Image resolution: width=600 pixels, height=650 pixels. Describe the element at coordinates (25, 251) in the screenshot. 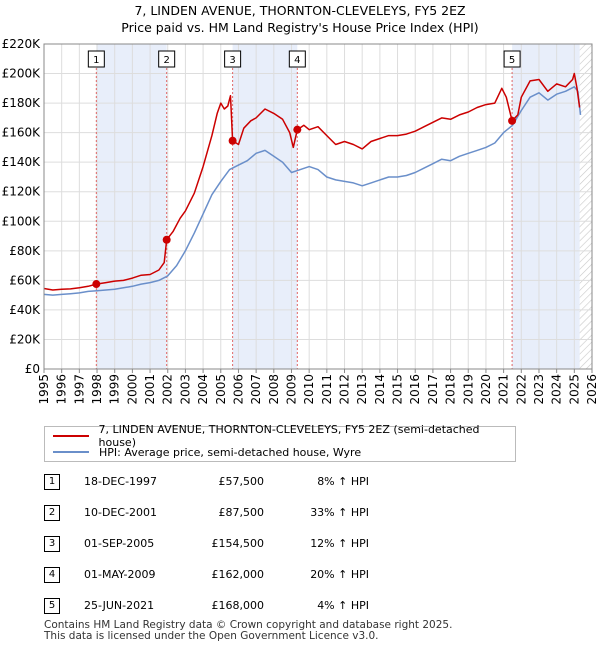

I see `y-tick-label: £80K` at that location.